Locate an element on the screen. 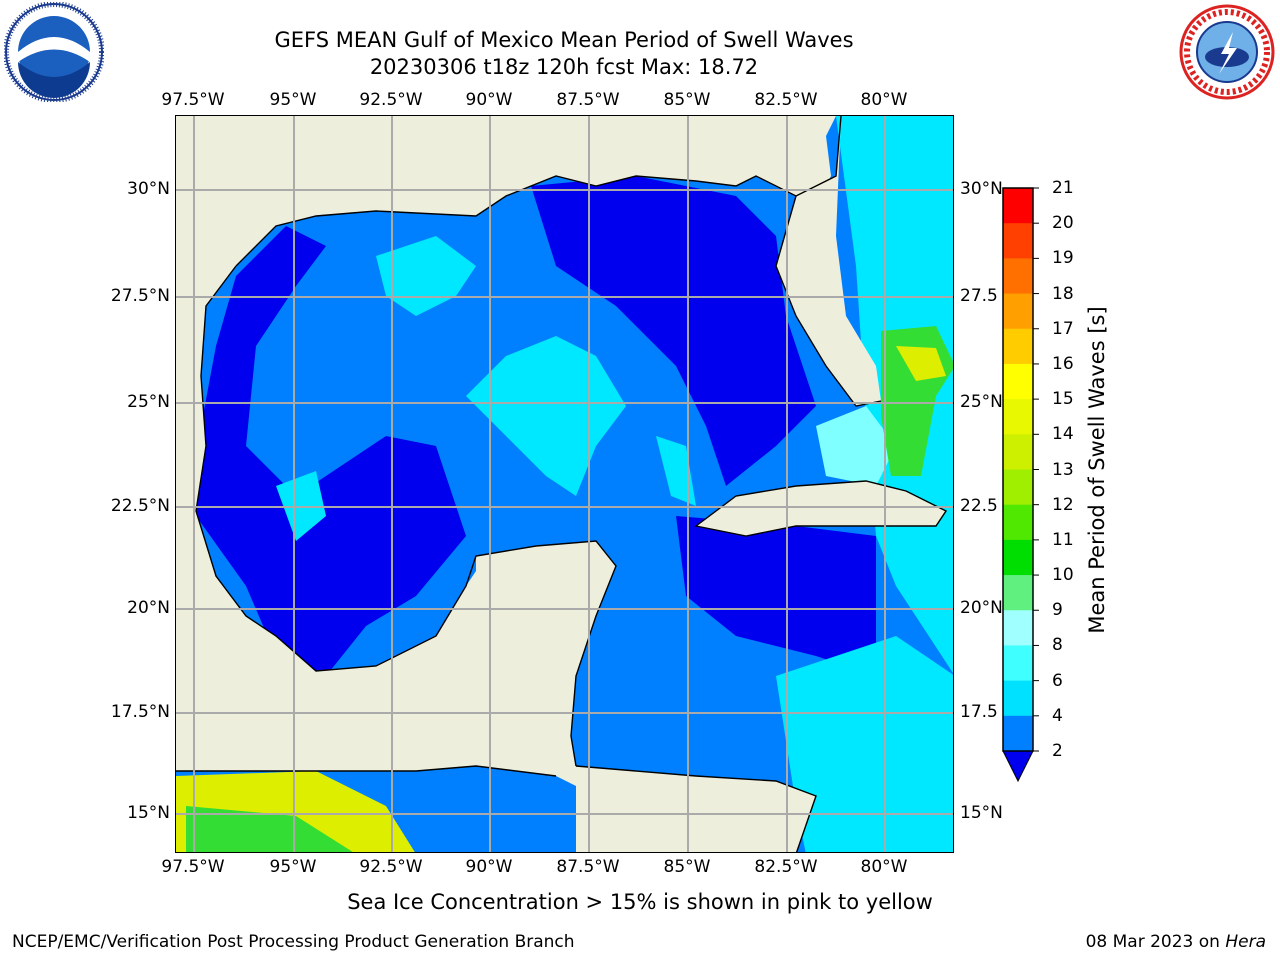 The image size is (1280, 960). colorbar-tick-label: 19 is located at coordinates (1063, 258).